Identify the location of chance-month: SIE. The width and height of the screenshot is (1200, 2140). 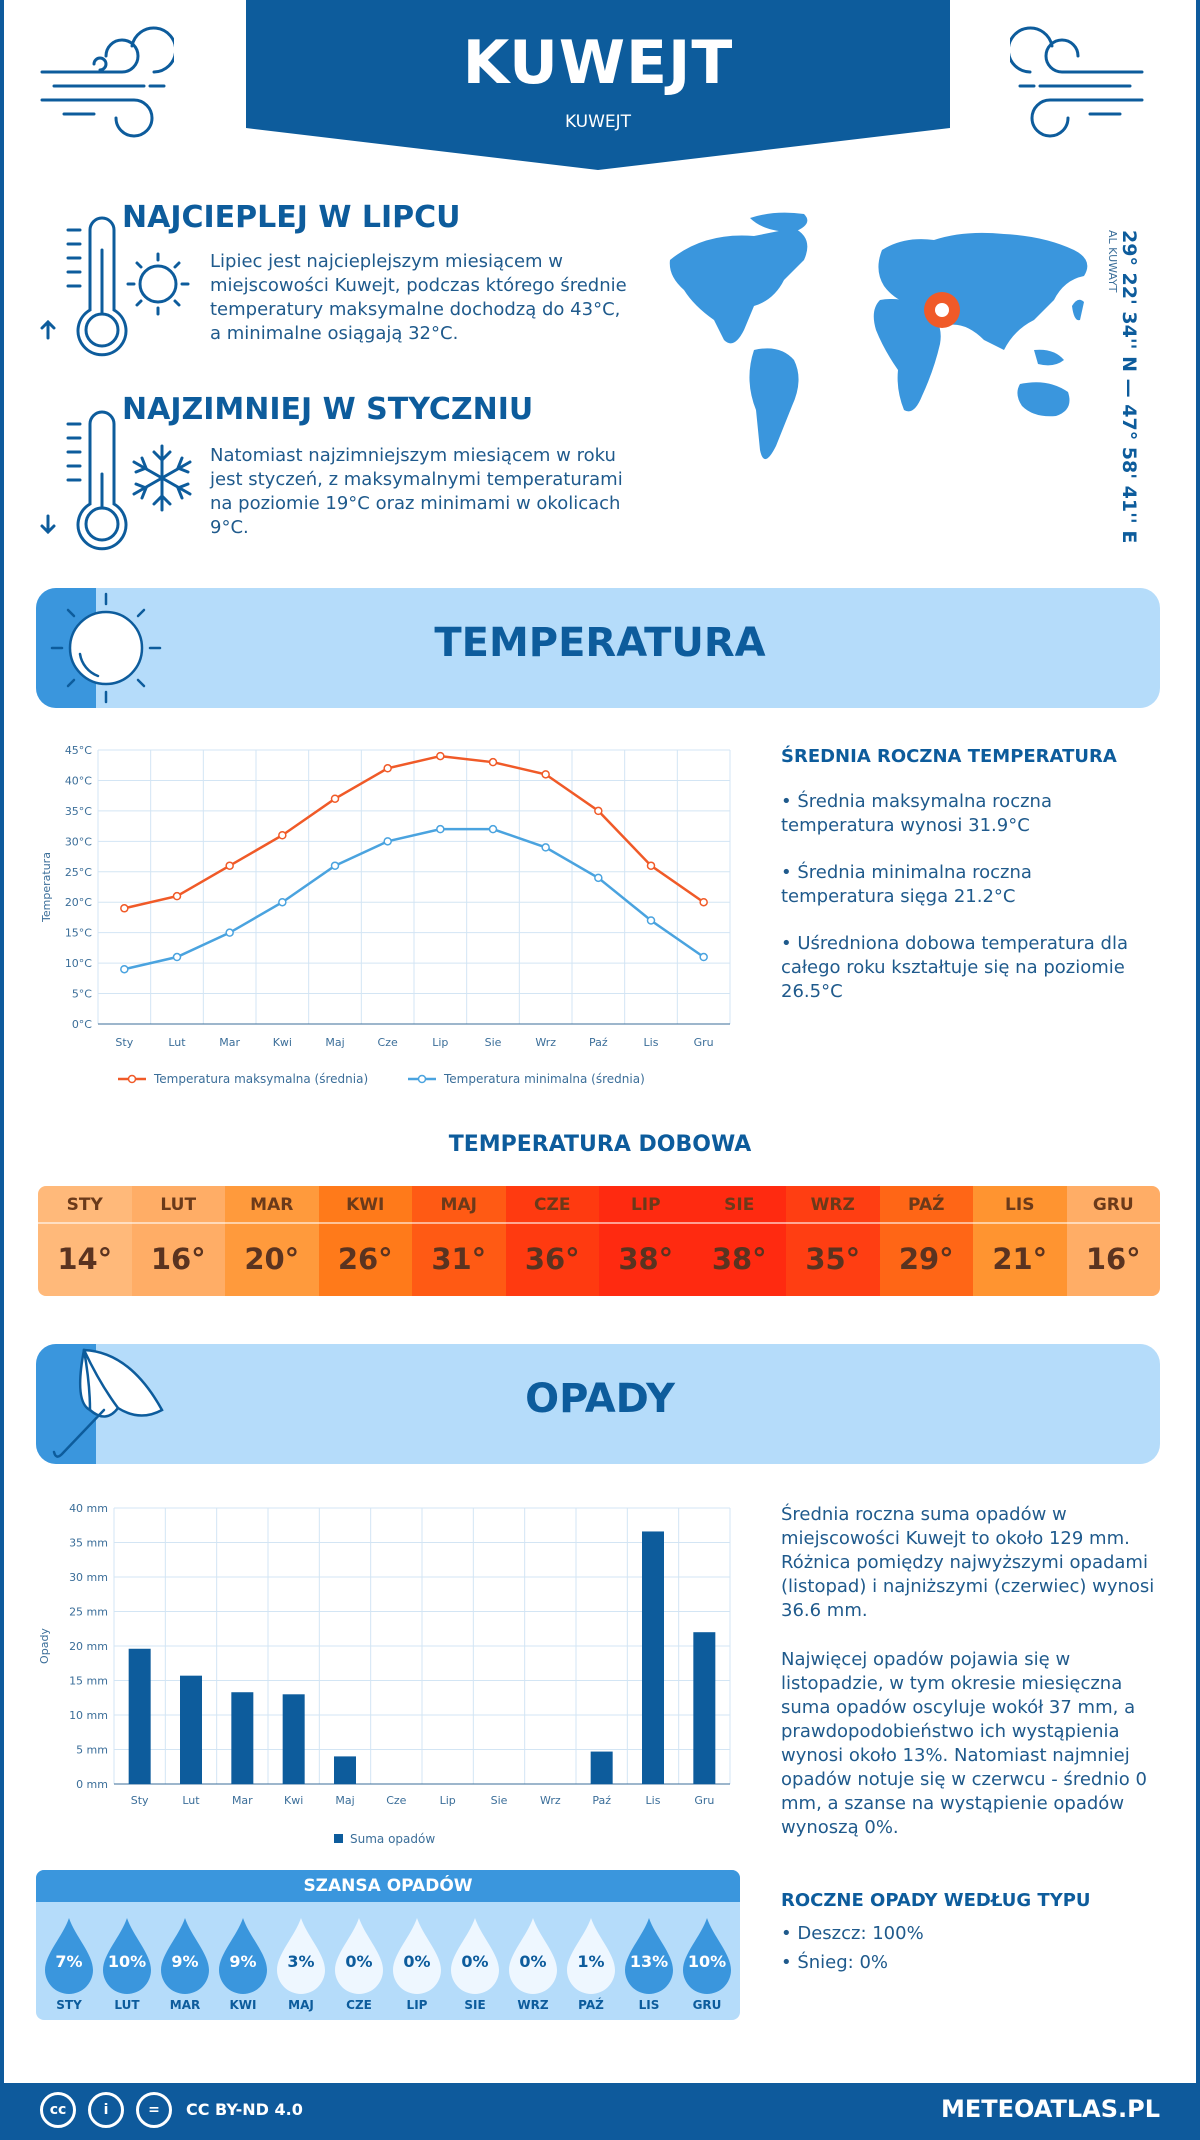
(475, 2005).